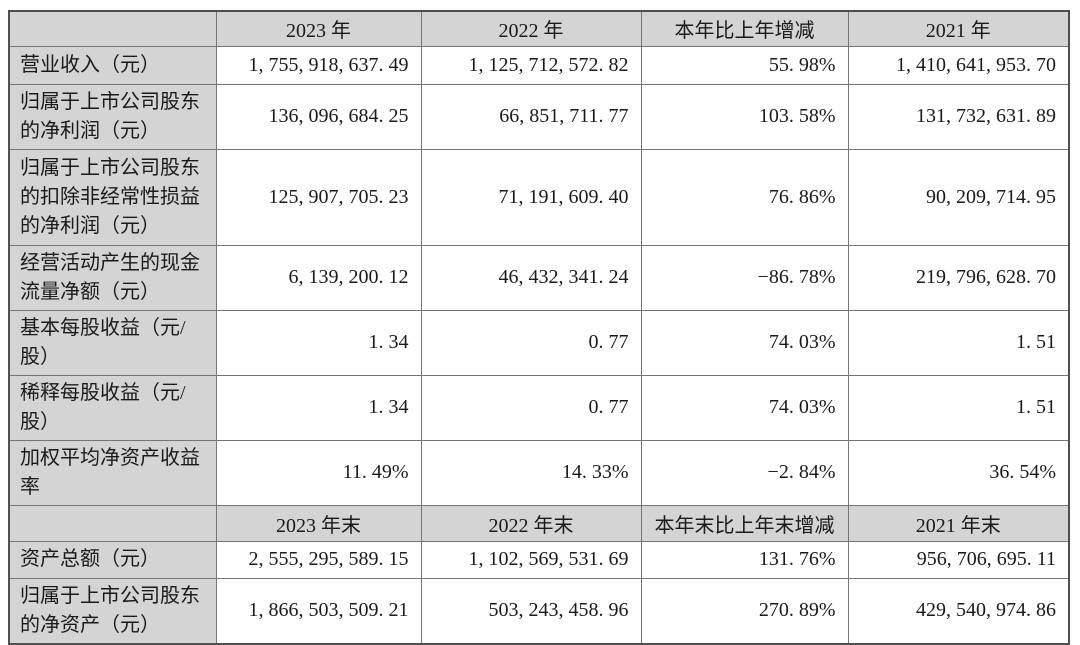  I want to click on value-2022: 46, 432, 341. 24, so click(531, 277).